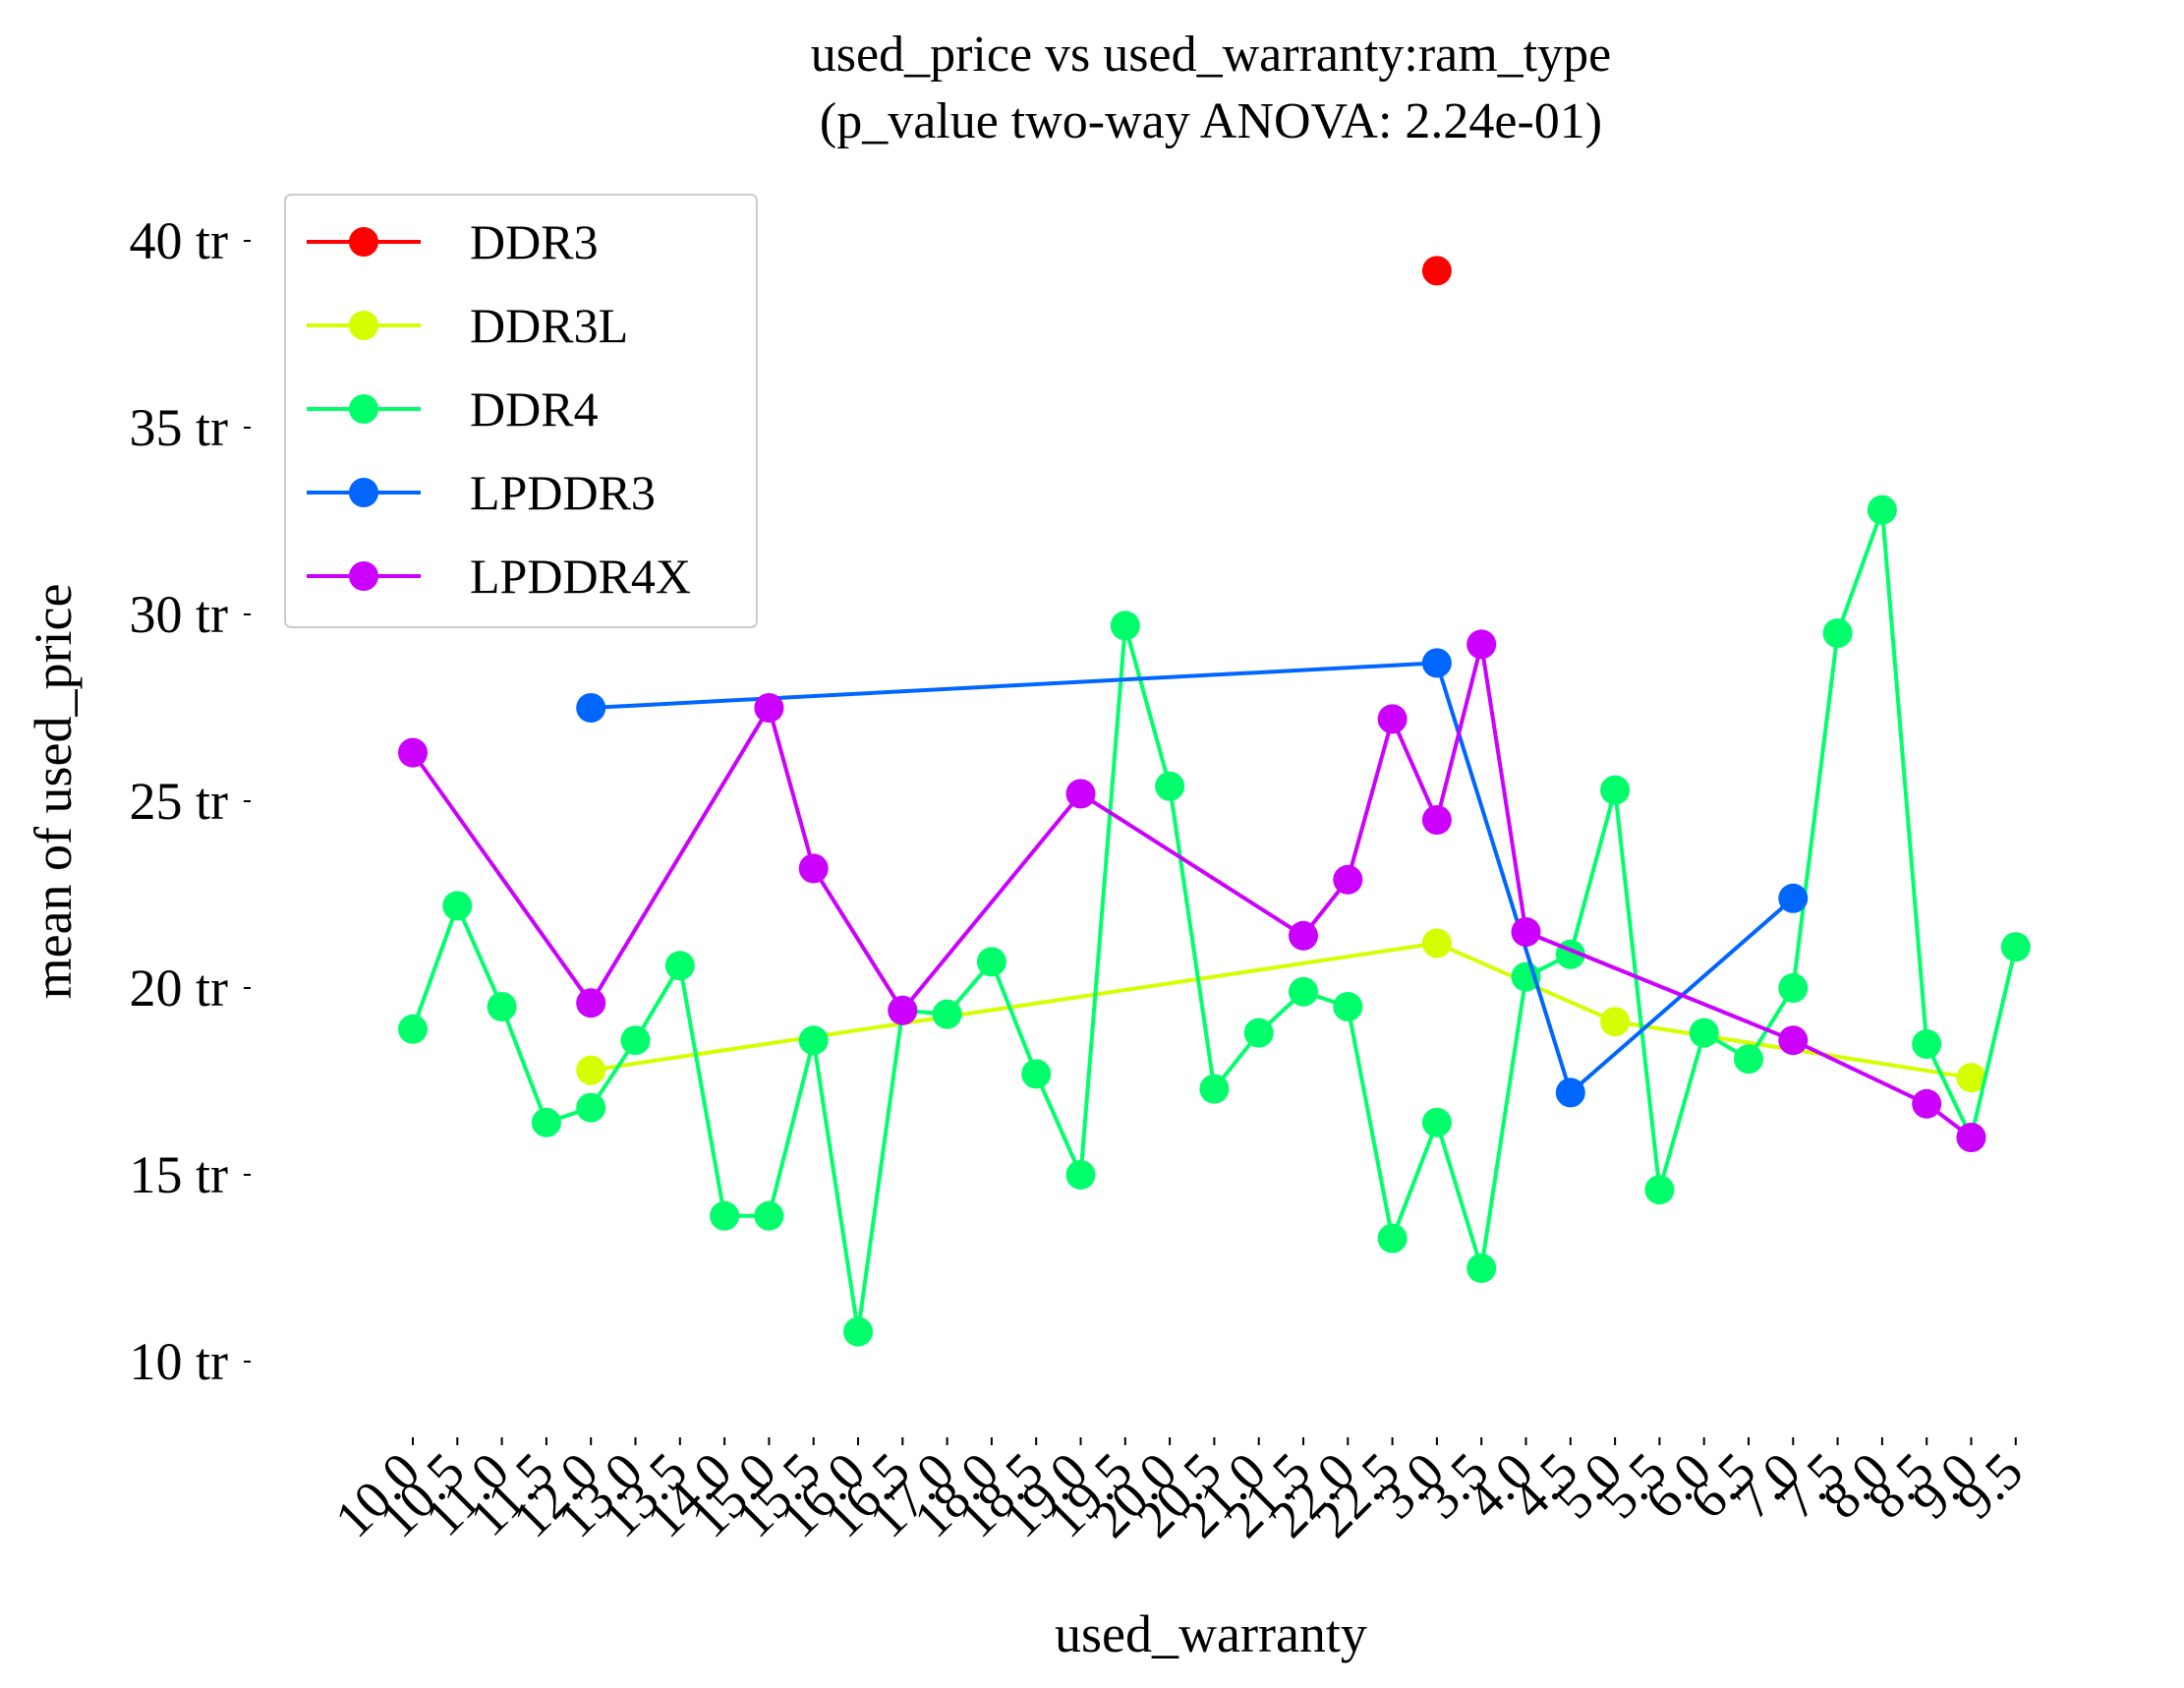 The image size is (2184, 1688). I want to click on y-tick-label: 40 tr, so click(179, 240).